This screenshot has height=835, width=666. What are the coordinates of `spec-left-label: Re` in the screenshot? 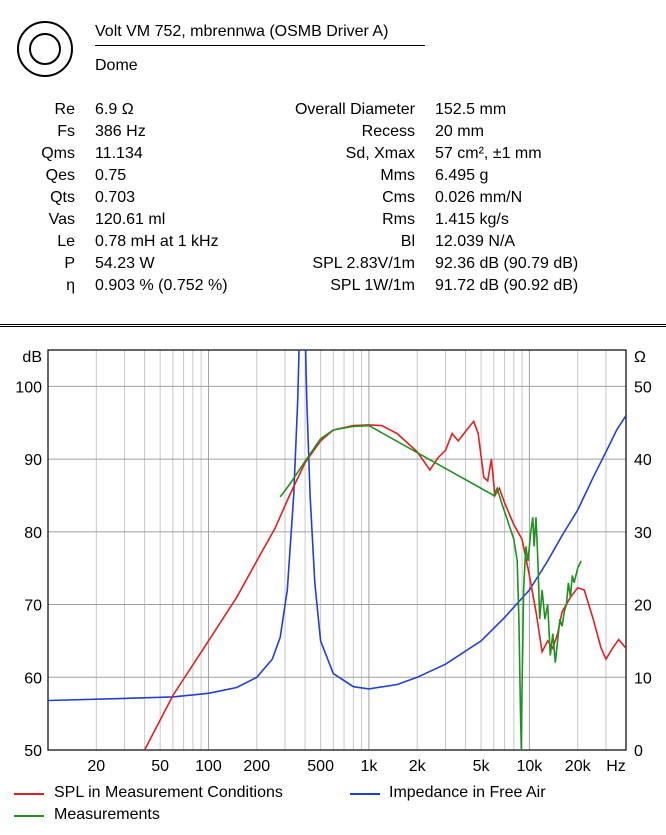 It's located at (64, 109).